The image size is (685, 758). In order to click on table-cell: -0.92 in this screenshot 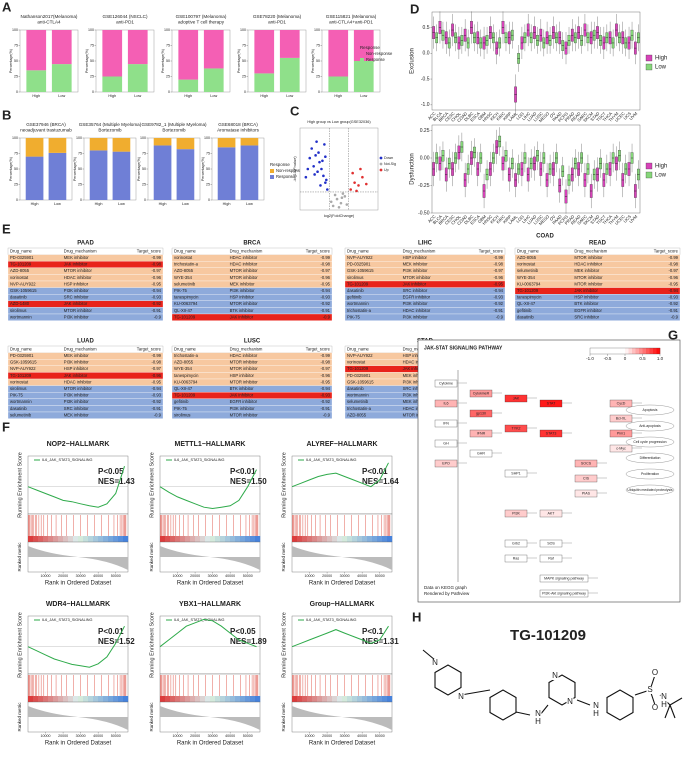, I will do `click(325, 303)`.